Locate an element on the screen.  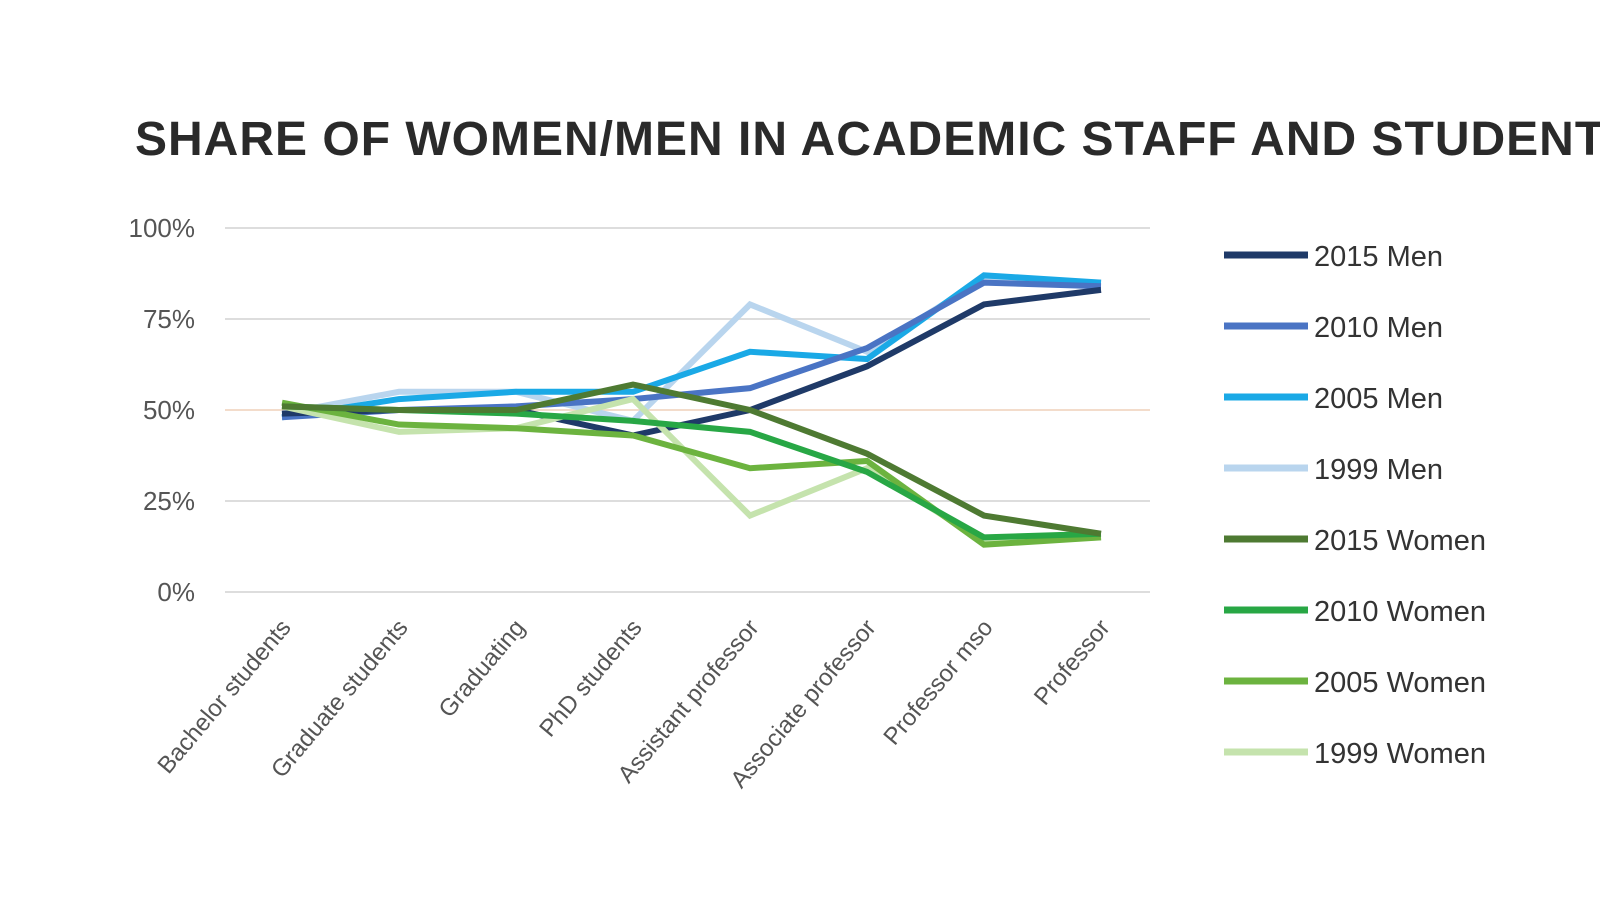
legend-label: 2015 Women is located at coordinates (1400, 541).